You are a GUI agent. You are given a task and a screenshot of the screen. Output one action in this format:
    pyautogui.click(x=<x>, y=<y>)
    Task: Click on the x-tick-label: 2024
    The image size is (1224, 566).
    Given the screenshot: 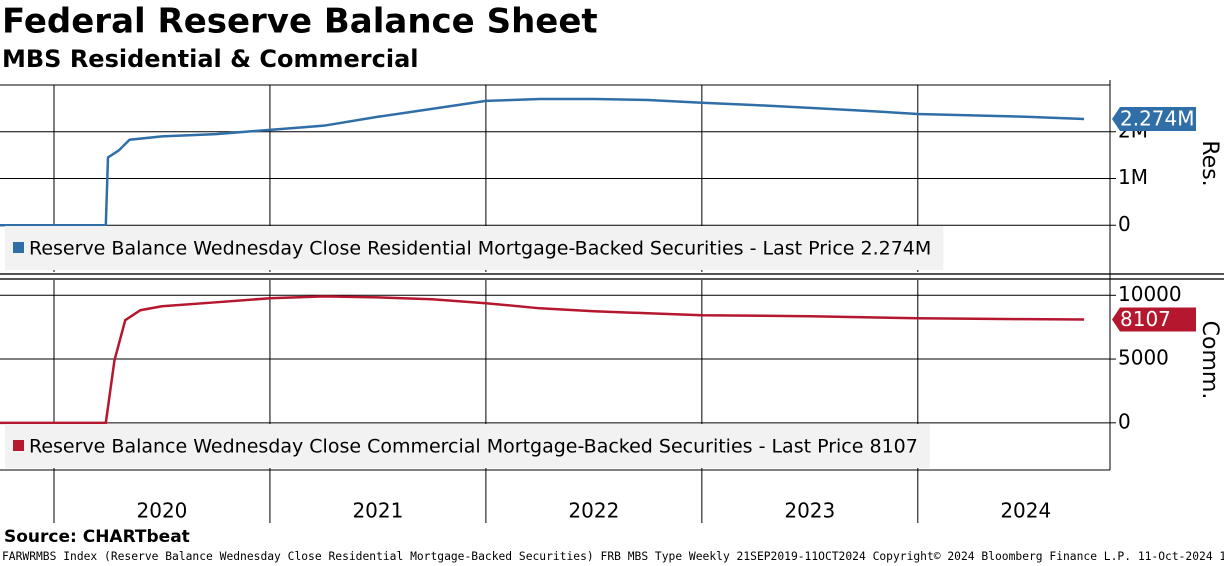 What is the action you would take?
    pyautogui.click(x=1025, y=511)
    